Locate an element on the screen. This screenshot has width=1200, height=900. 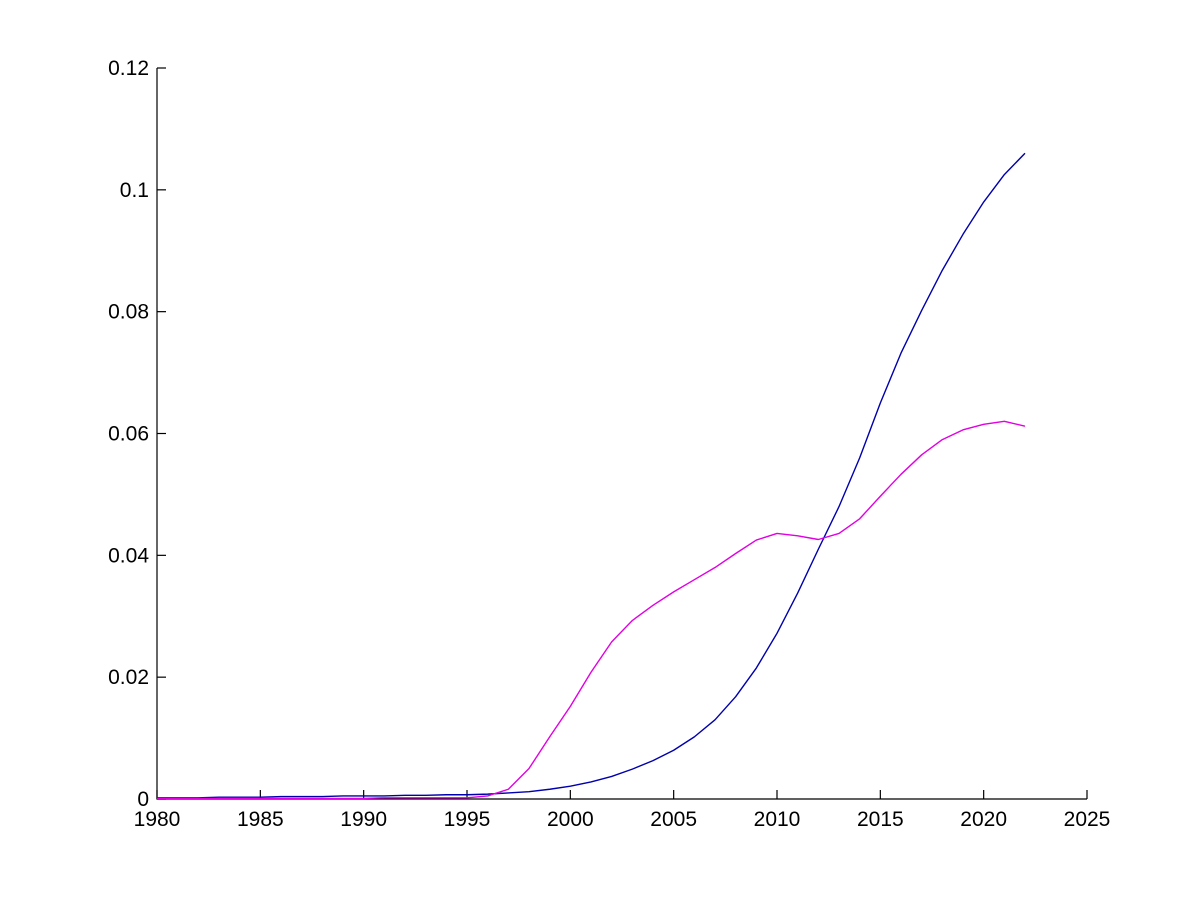
y-tick-label: 0 is located at coordinates (143, 799).